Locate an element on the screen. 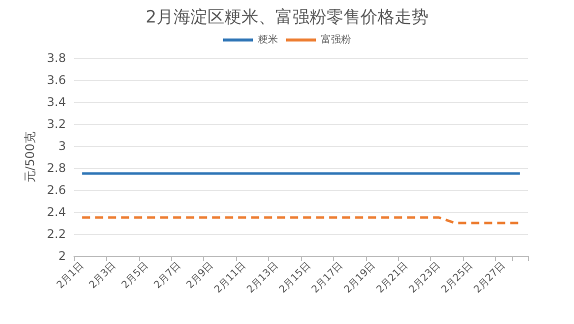 This screenshot has height=324, width=574. x-tick-label: 2月27日 is located at coordinates (490, 278).